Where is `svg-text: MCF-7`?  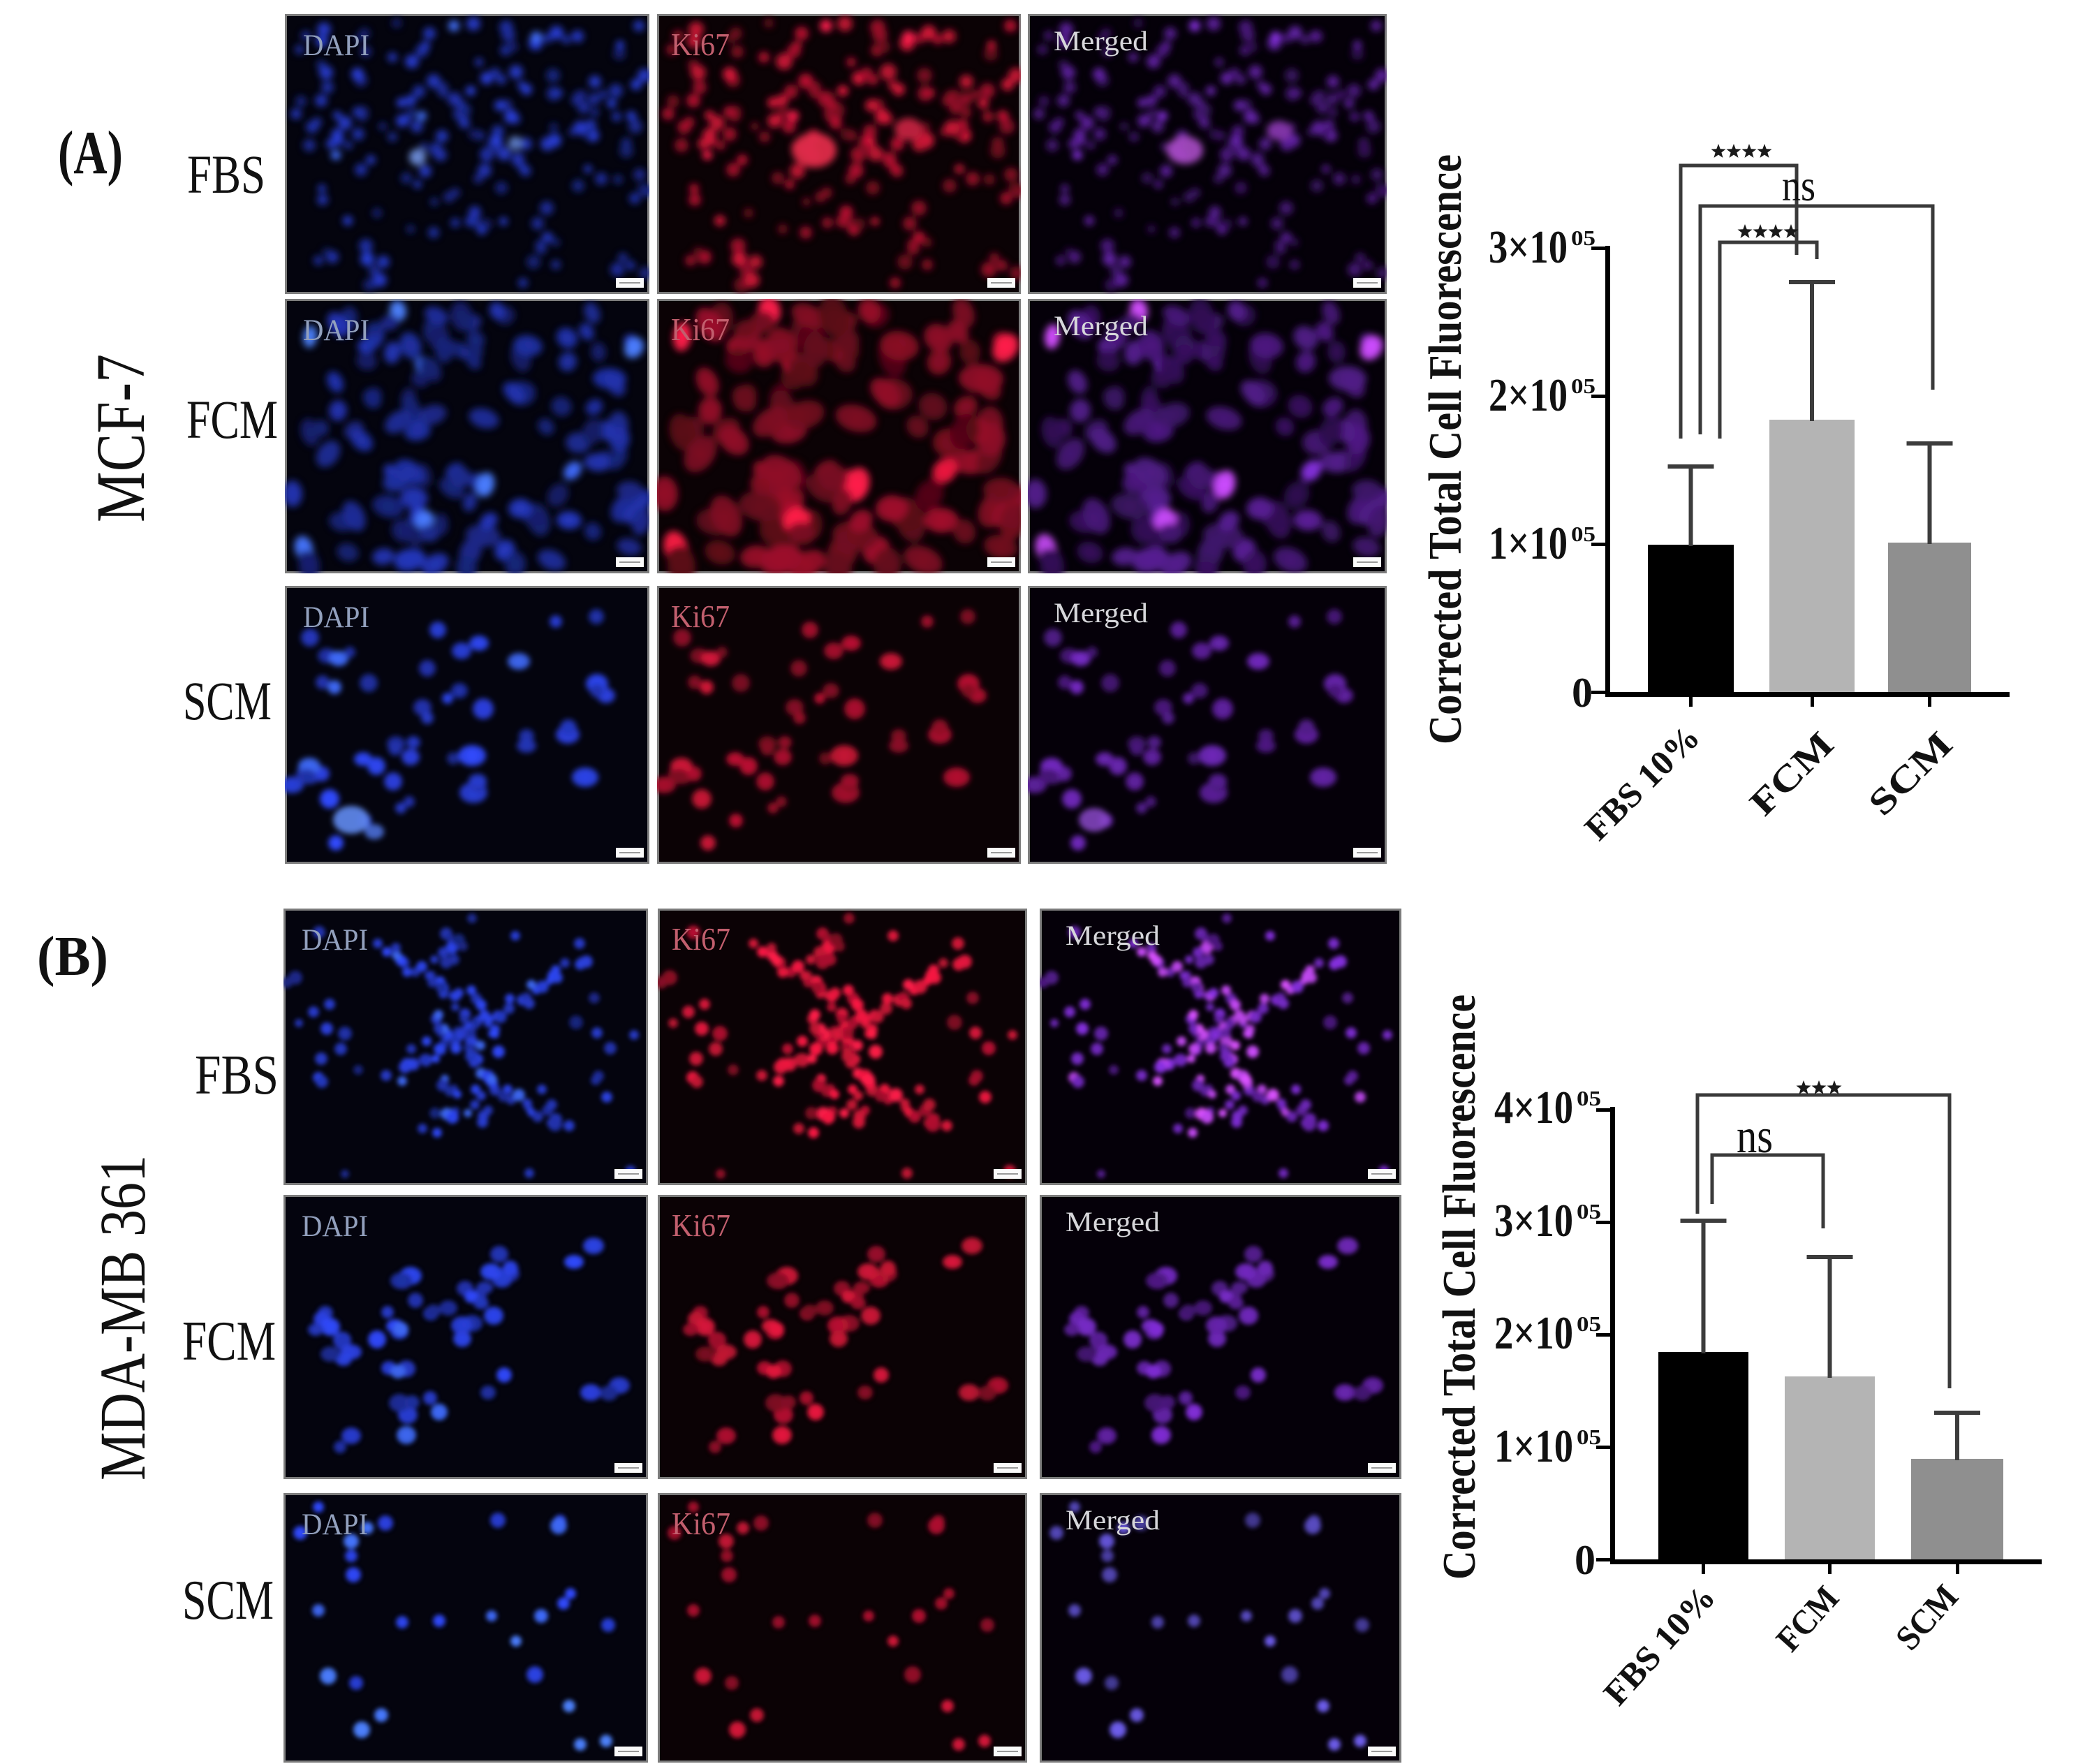 svg-text: MCF-7 is located at coordinates (120, 438).